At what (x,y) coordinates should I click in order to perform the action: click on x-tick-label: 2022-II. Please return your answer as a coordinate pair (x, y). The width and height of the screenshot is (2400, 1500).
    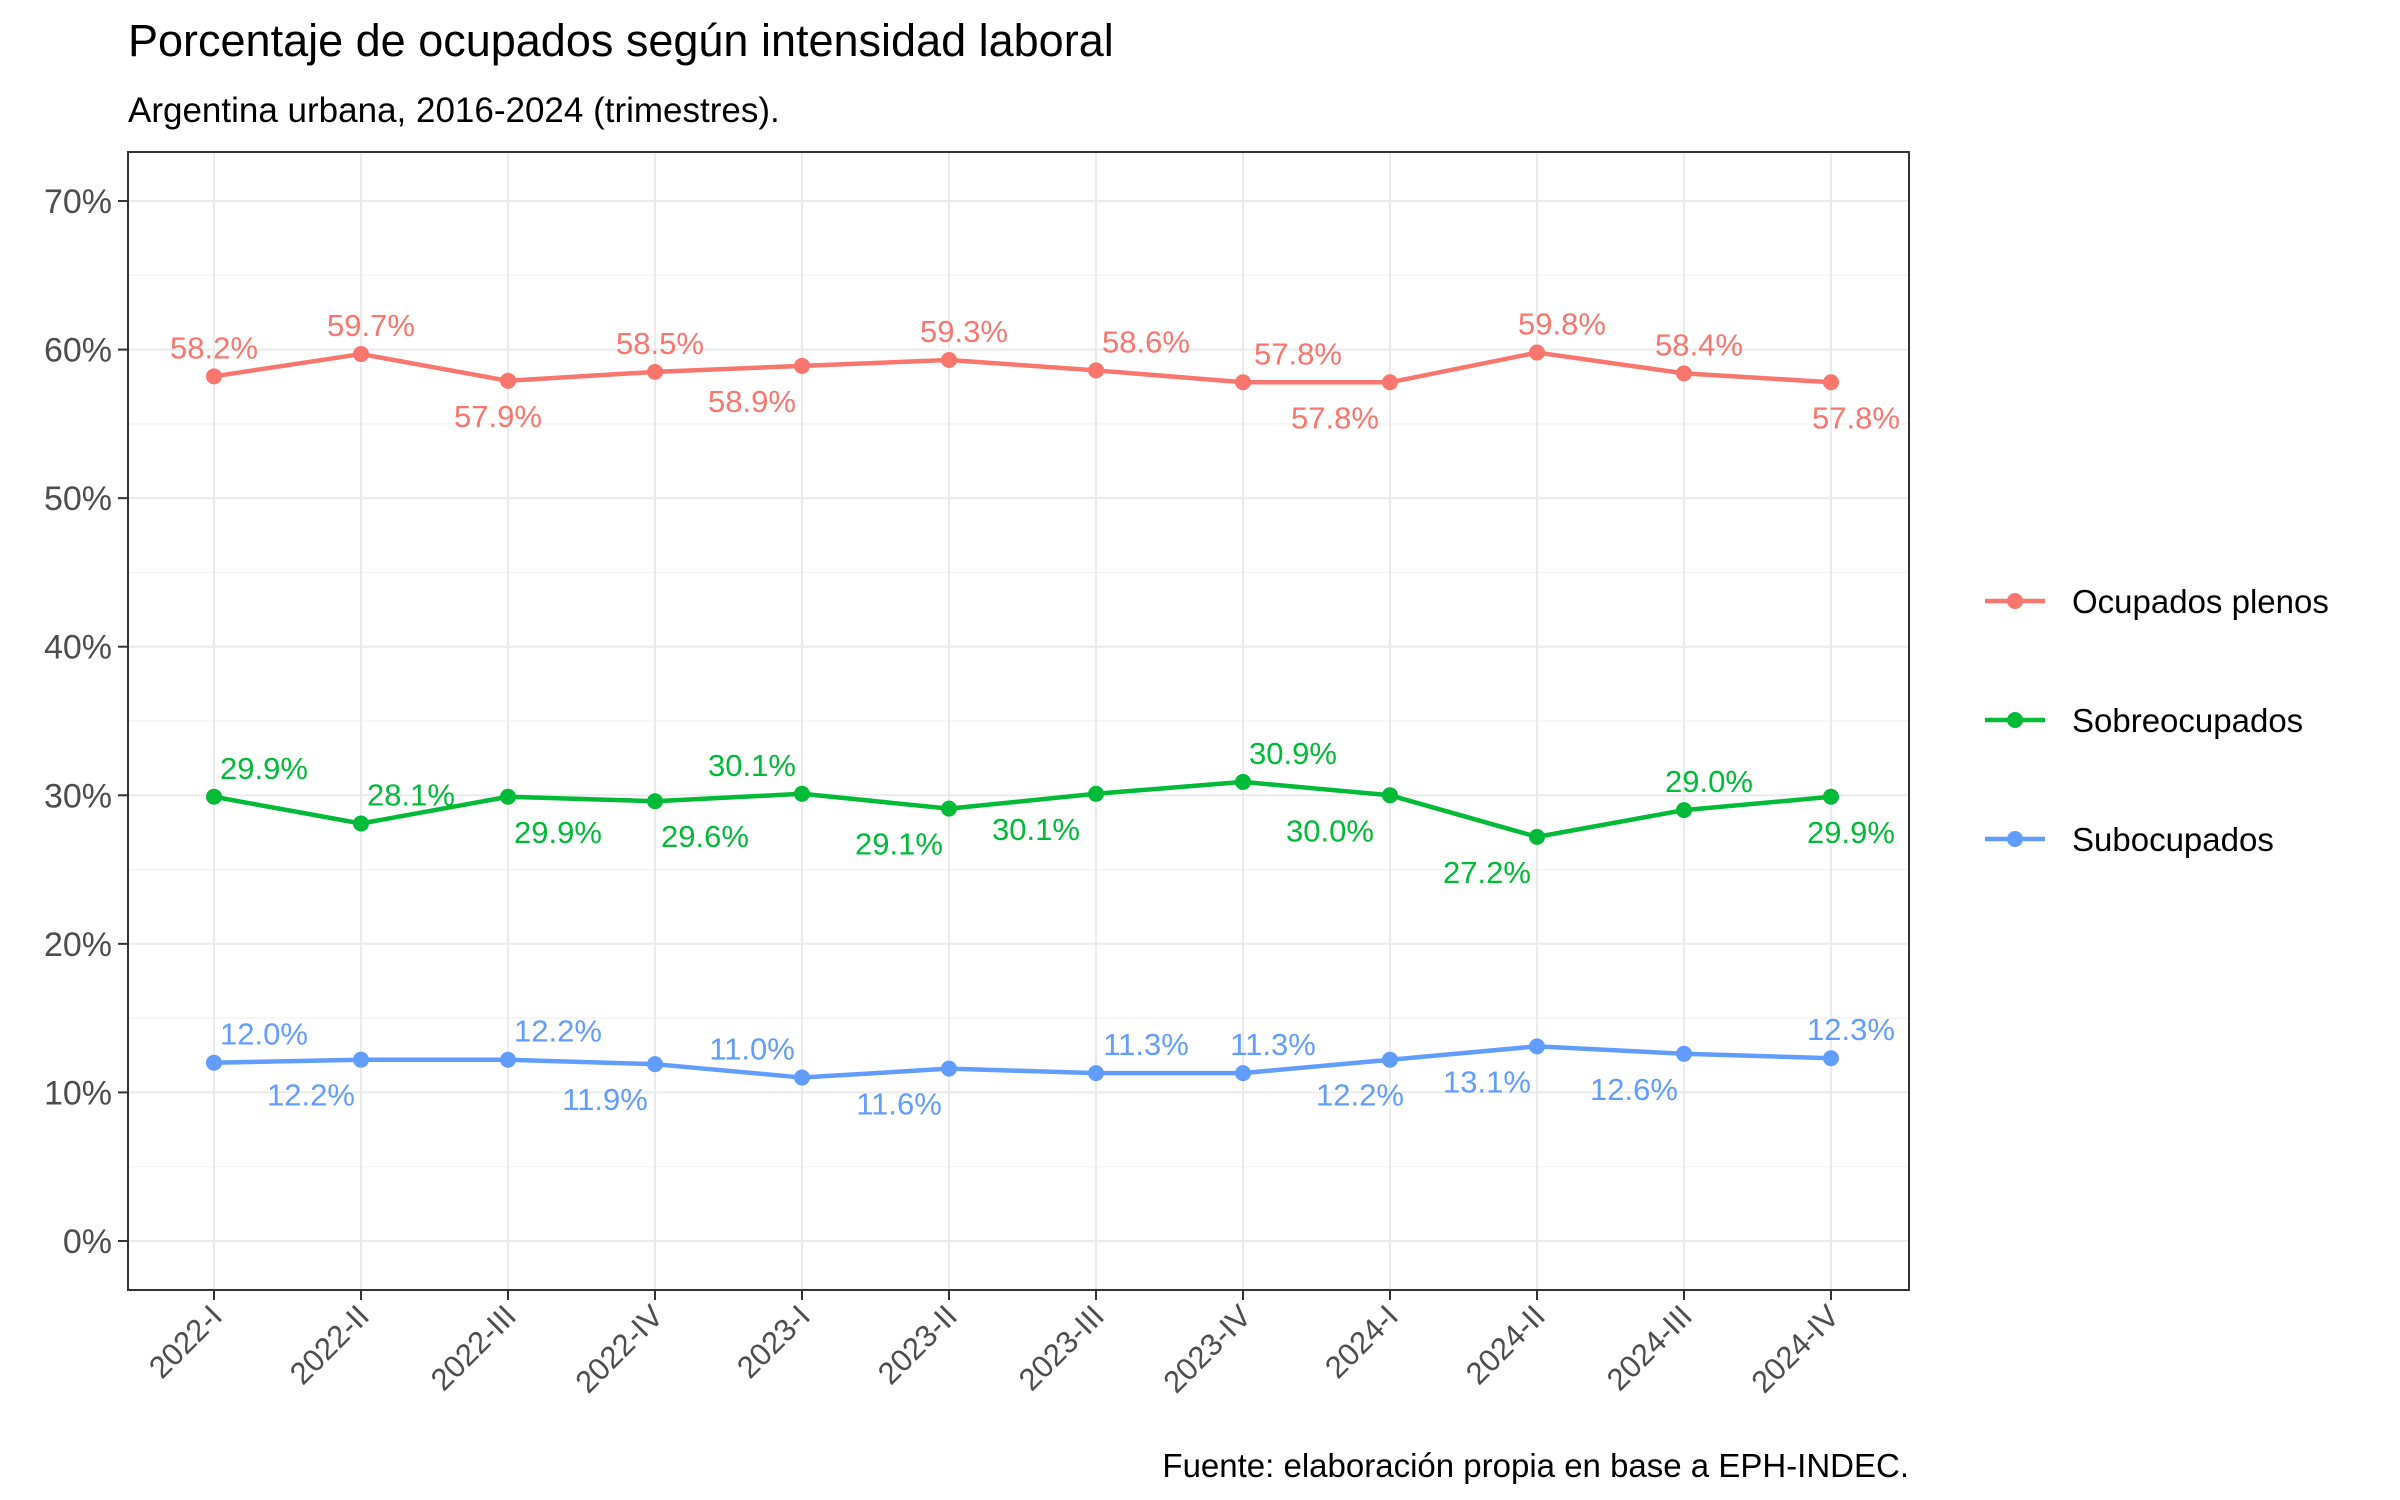
    Looking at the image, I should click on (329, 1344).